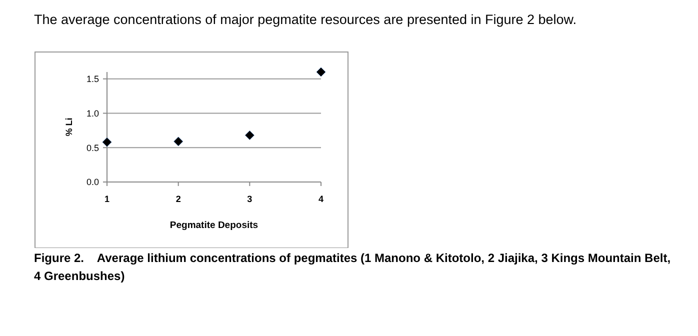 This screenshot has width=698, height=336. Describe the element at coordinates (249, 199) in the screenshot. I see `x-tick-label: 3` at that location.